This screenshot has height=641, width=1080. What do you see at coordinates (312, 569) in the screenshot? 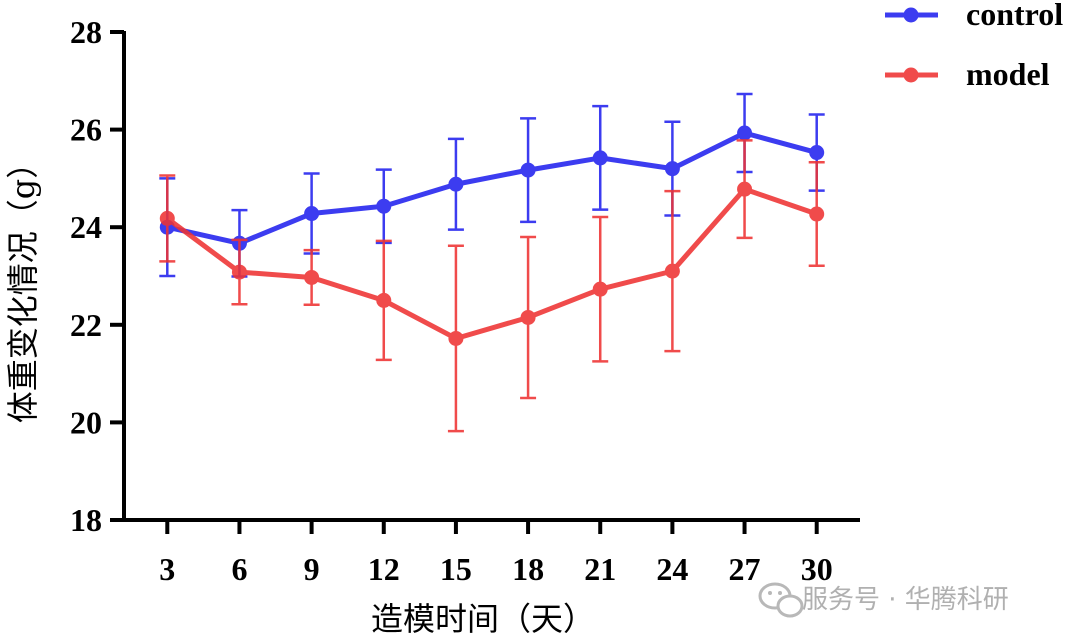
I see `x-tick-label: 9` at bounding box center [312, 569].